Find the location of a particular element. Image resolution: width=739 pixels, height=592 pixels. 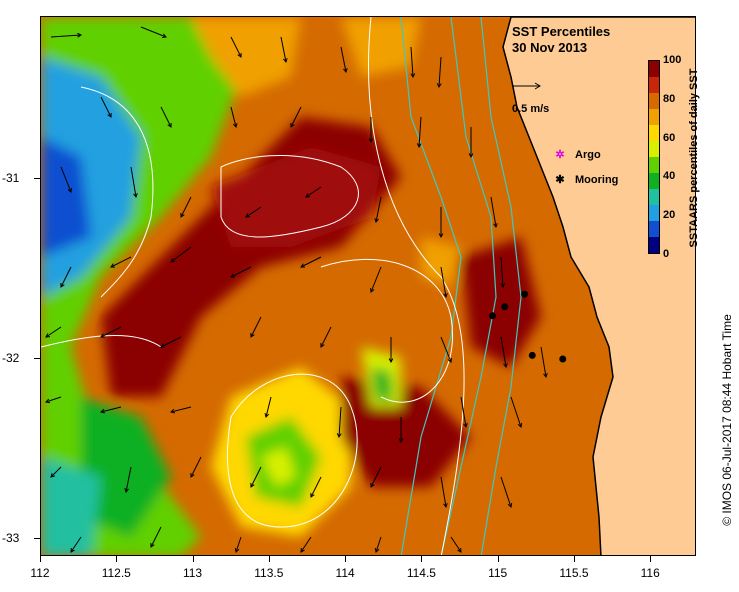

x-tick-label: 115 is located at coordinates (498, 573).